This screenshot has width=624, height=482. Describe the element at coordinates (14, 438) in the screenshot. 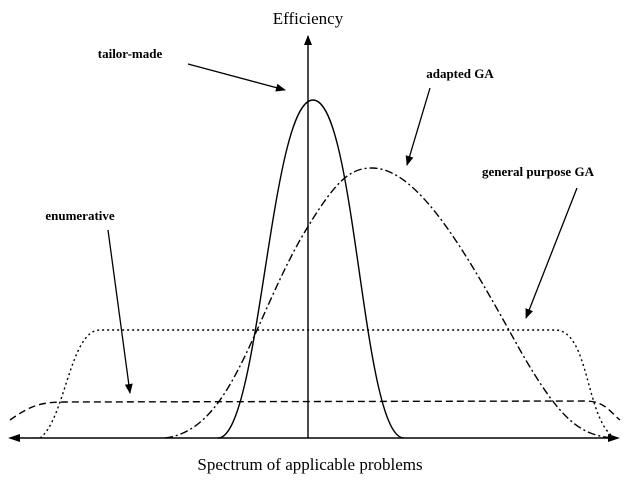

I see `x-axis-arrow-left` at that location.